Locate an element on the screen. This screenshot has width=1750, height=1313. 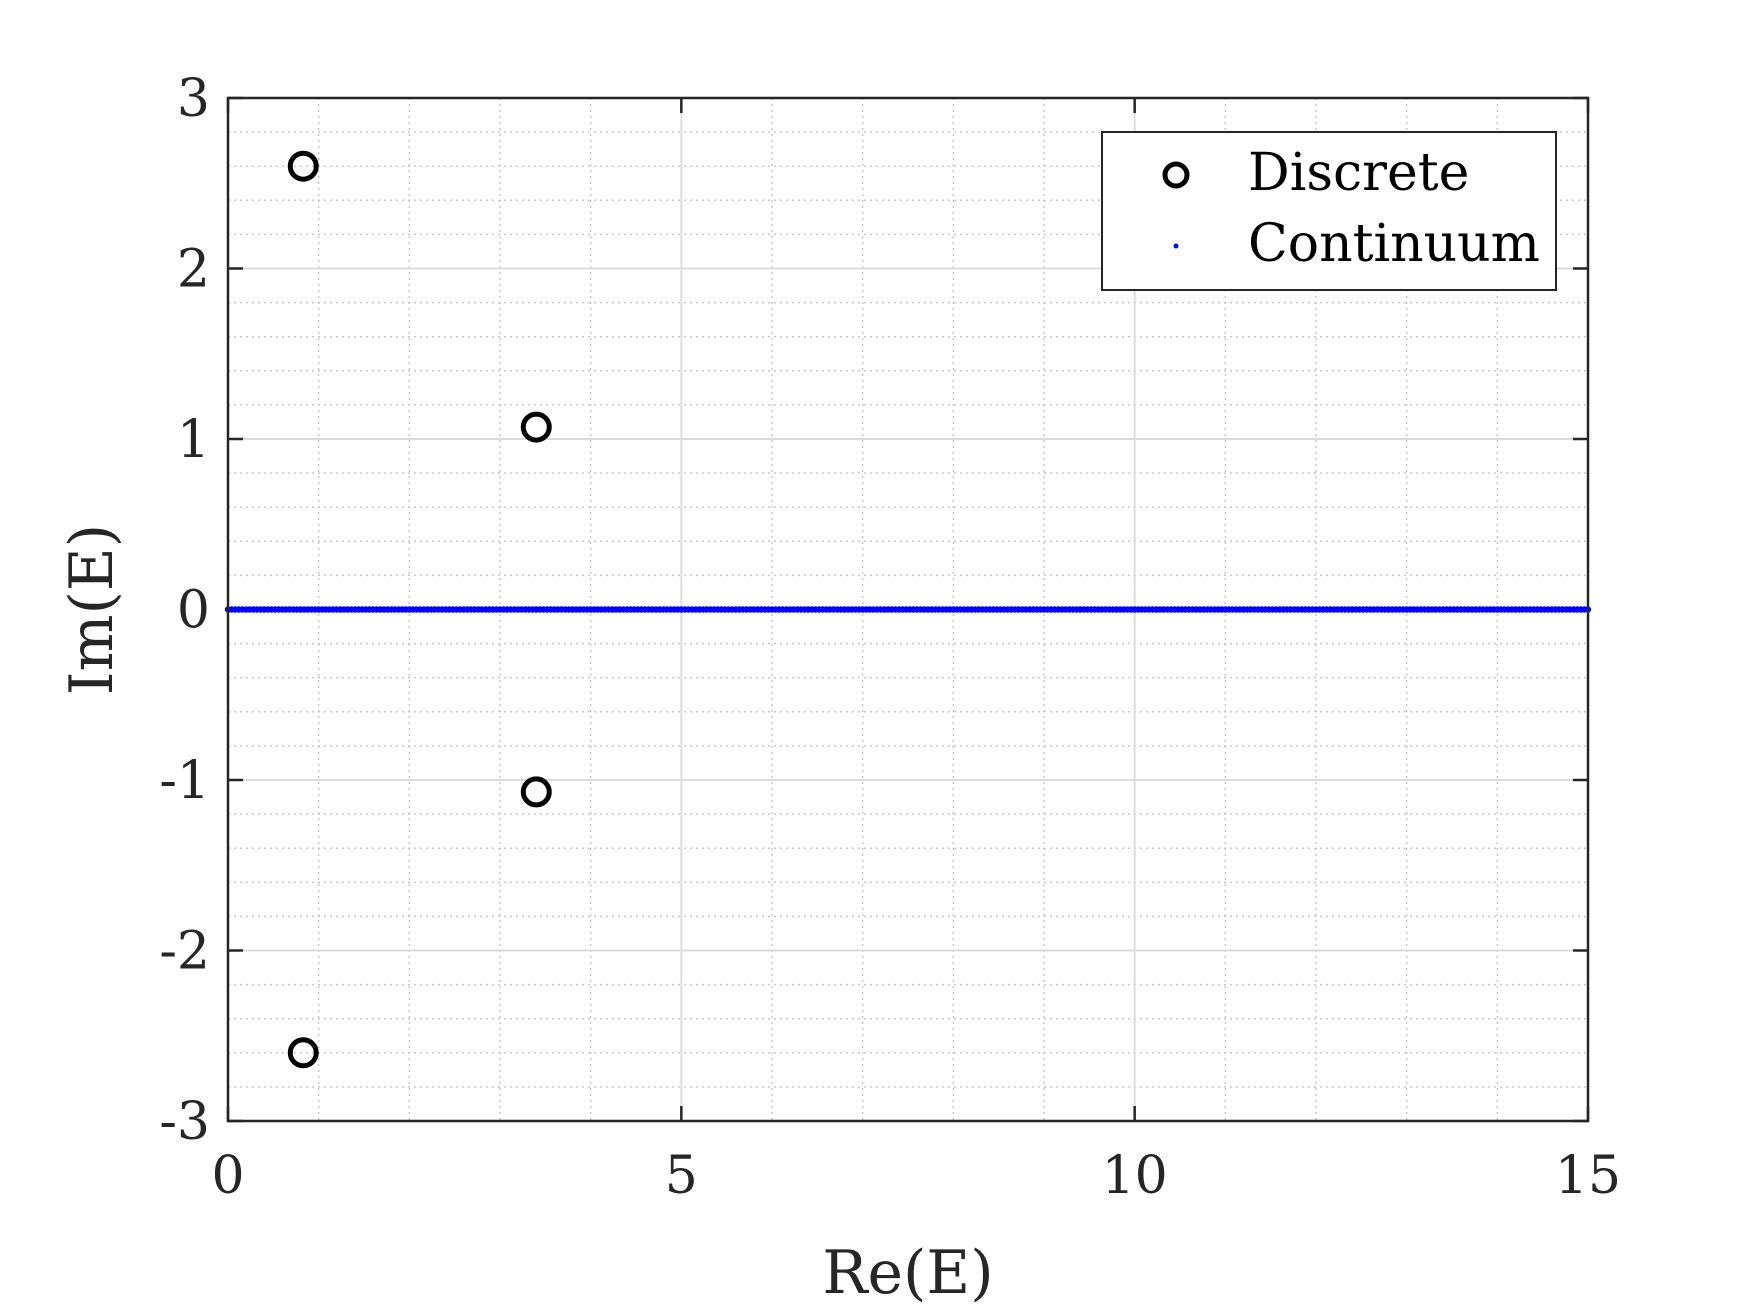
y-tick-label: 0 is located at coordinates (193, 611).